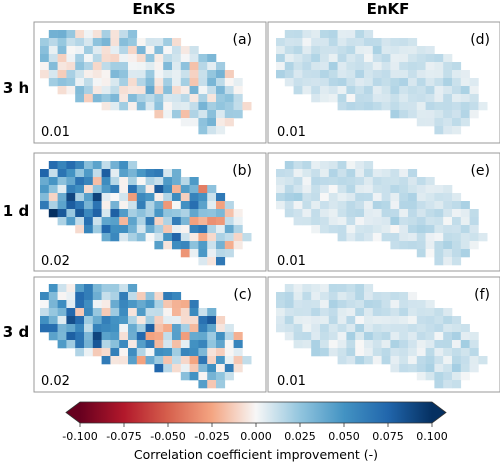  Describe the element at coordinates (256, 436) in the screenshot. I see `colorbar-tick-label: 0.000` at that location.